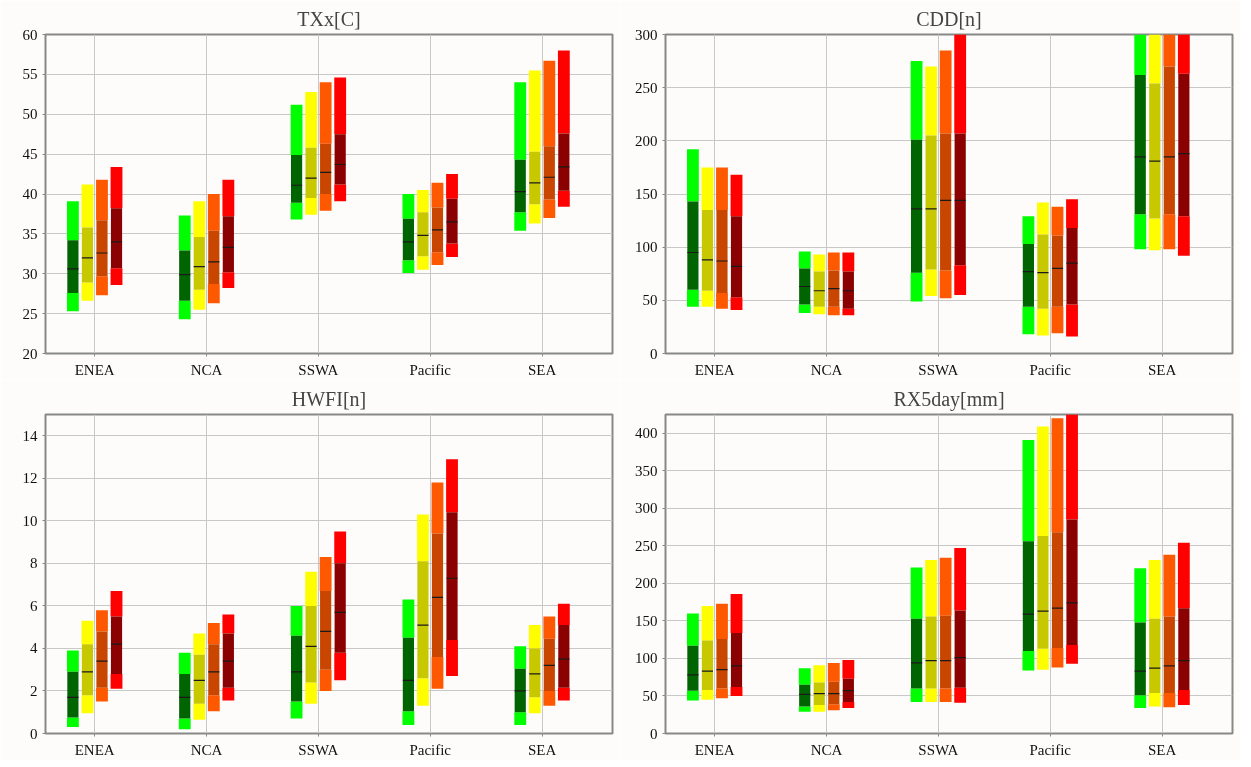  What do you see at coordinates (30, 520) in the screenshot?
I see `y-tick-label: 10` at bounding box center [30, 520].